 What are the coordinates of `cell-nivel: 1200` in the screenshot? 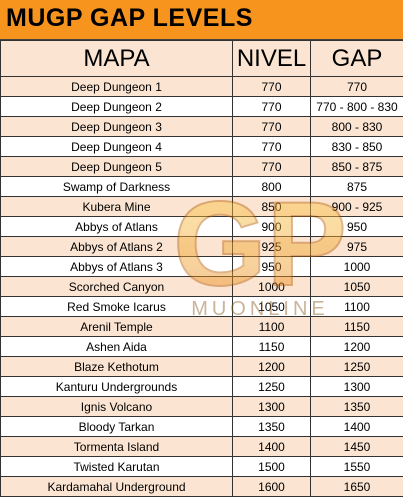 It's located at (271, 366).